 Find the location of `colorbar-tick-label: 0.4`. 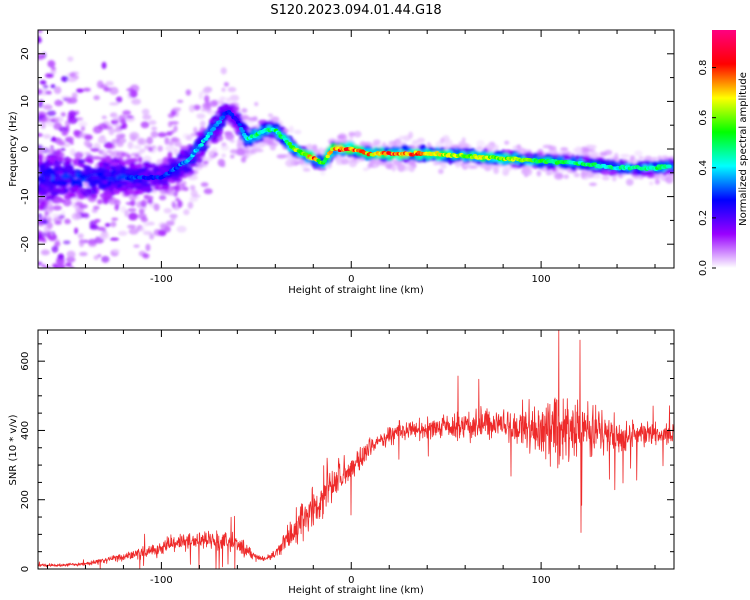

colorbar-tick-label: 0.4 is located at coordinates (703, 168).